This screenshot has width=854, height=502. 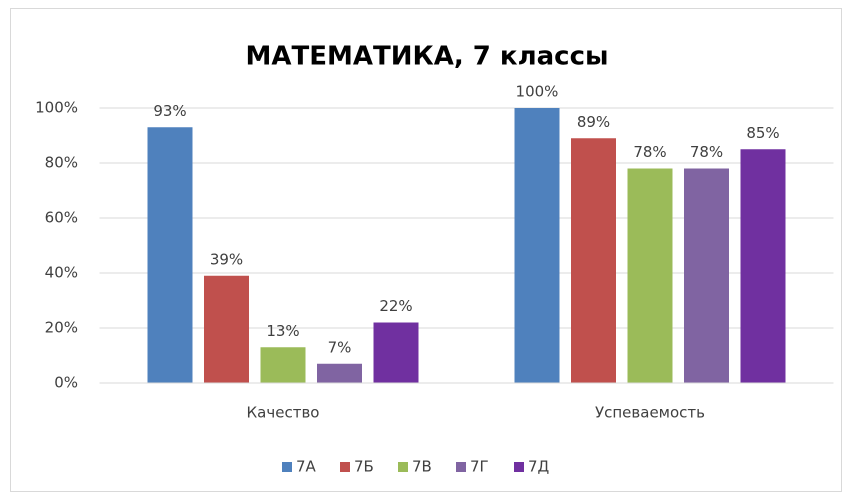 What do you see at coordinates (66, 383) in the screenshot?
I see `y-tick-label: 0%` at bounding box center [66, 383].